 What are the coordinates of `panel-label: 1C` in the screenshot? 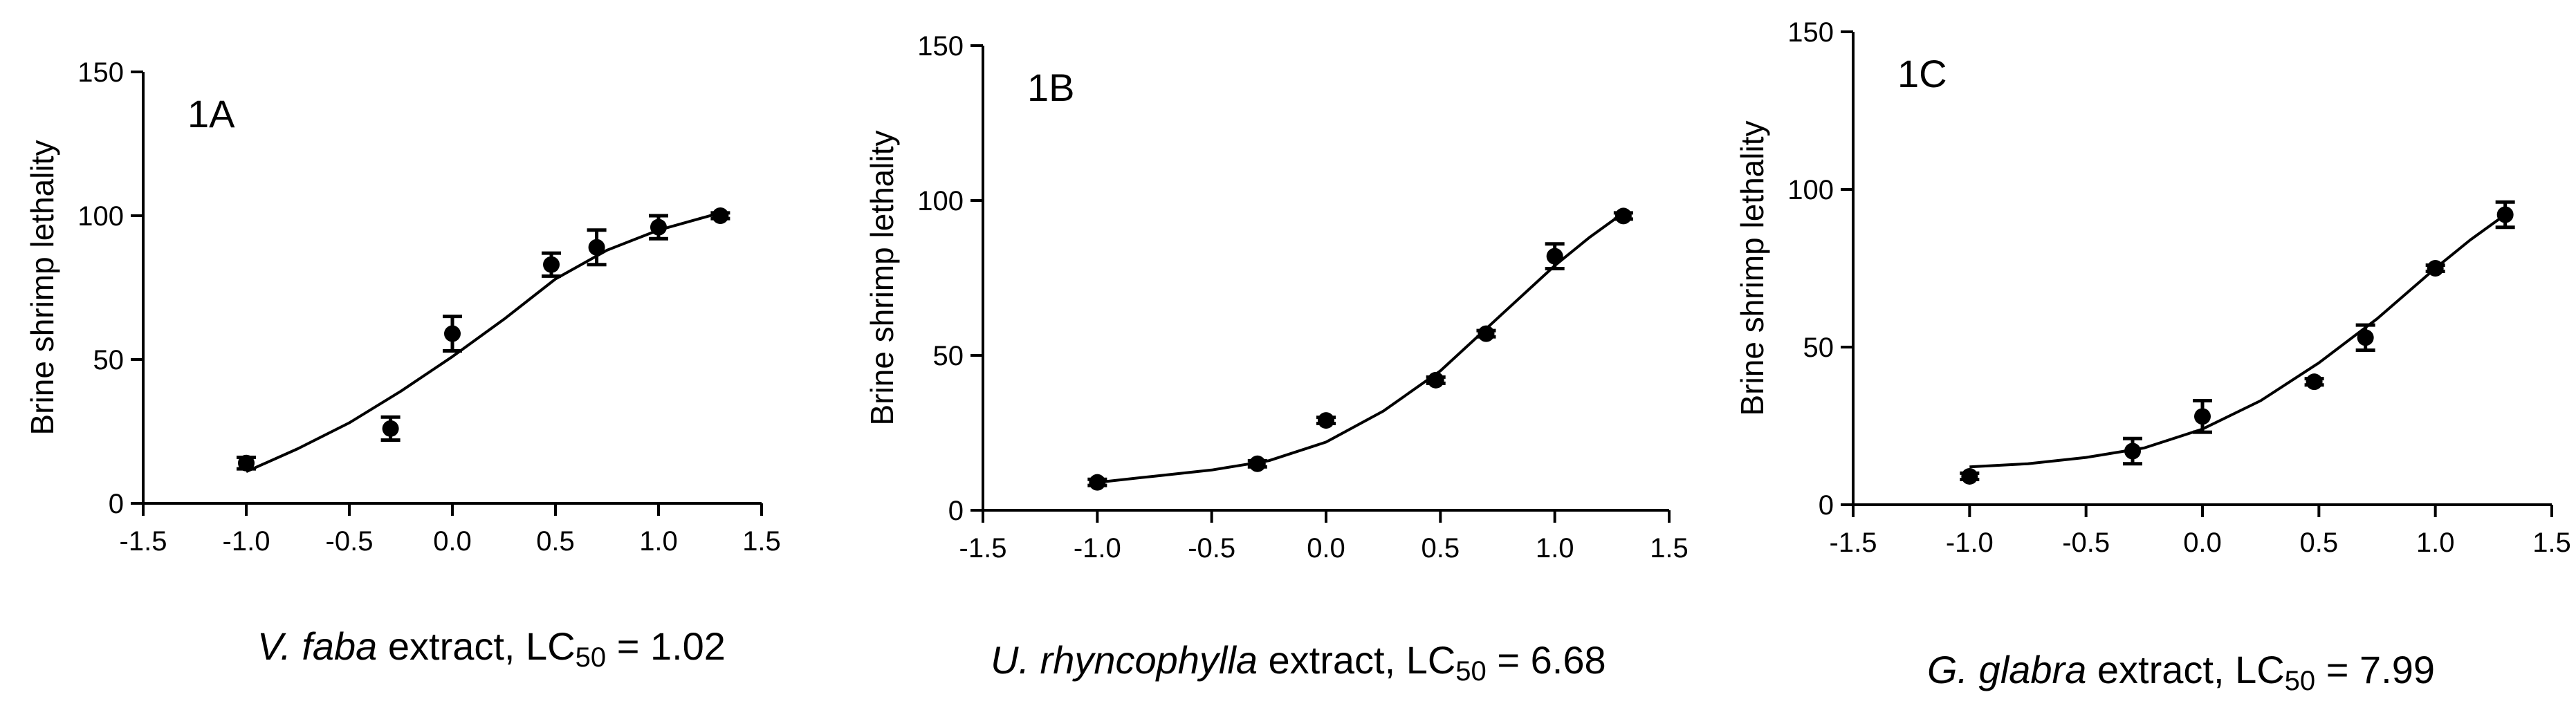 It's located at (1922, 73).